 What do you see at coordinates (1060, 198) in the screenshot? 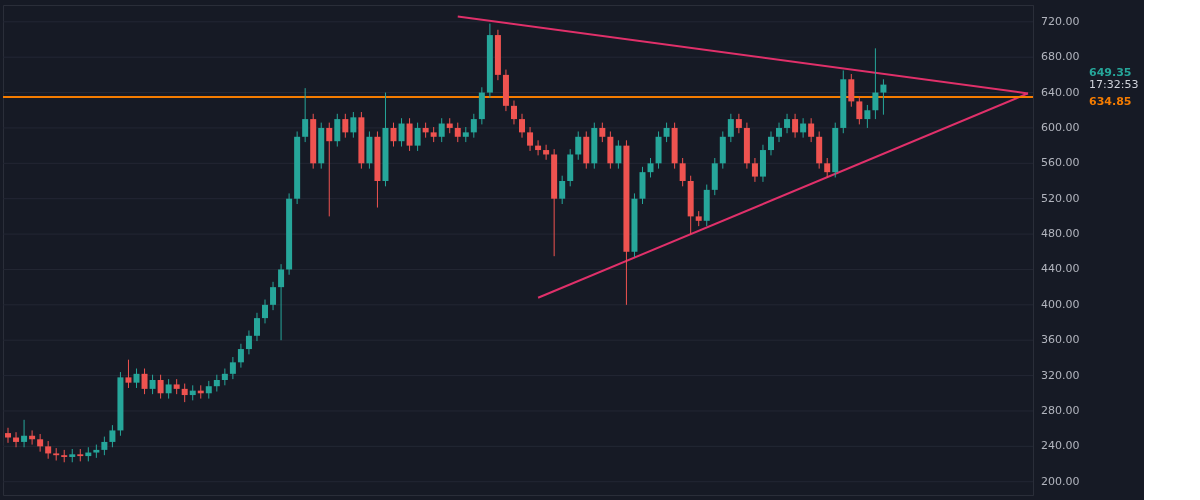
I see `y-tick-label: 520.00` at bounding box center [1060, 198].